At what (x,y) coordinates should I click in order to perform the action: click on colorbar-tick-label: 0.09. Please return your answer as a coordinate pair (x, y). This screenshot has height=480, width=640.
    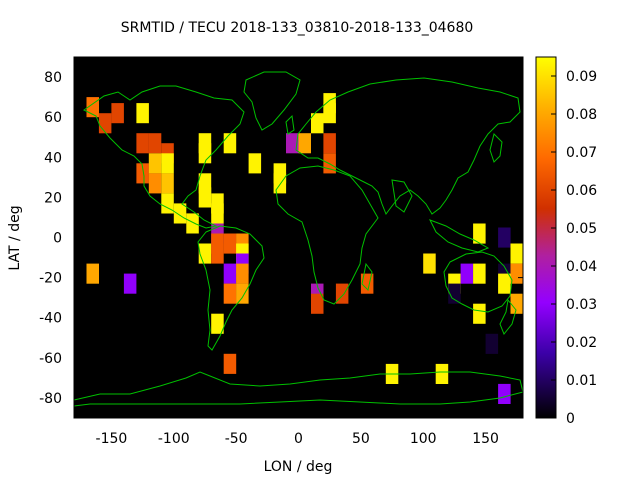
    Looking at the image, I should click on (581, 77).